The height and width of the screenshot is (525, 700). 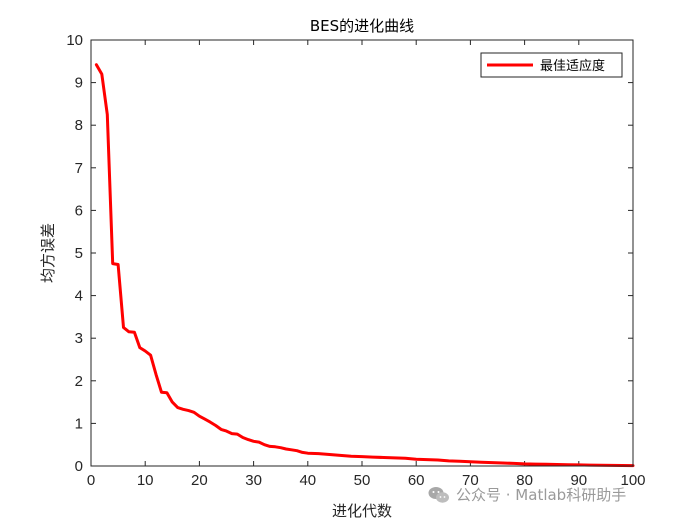 What do you see at coordinates (438, 494) in the screenshot?
I see `wechat-icon` at bounding box center [438, 494].